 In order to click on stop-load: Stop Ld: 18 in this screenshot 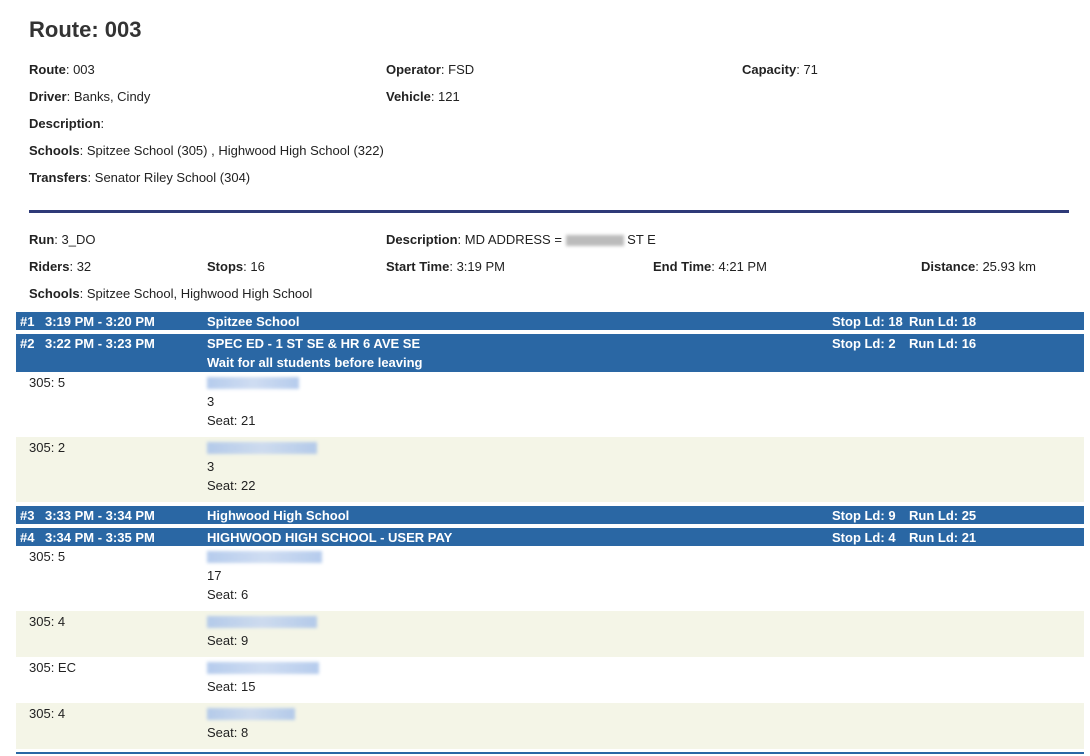, I will do `click(867, 321)`.